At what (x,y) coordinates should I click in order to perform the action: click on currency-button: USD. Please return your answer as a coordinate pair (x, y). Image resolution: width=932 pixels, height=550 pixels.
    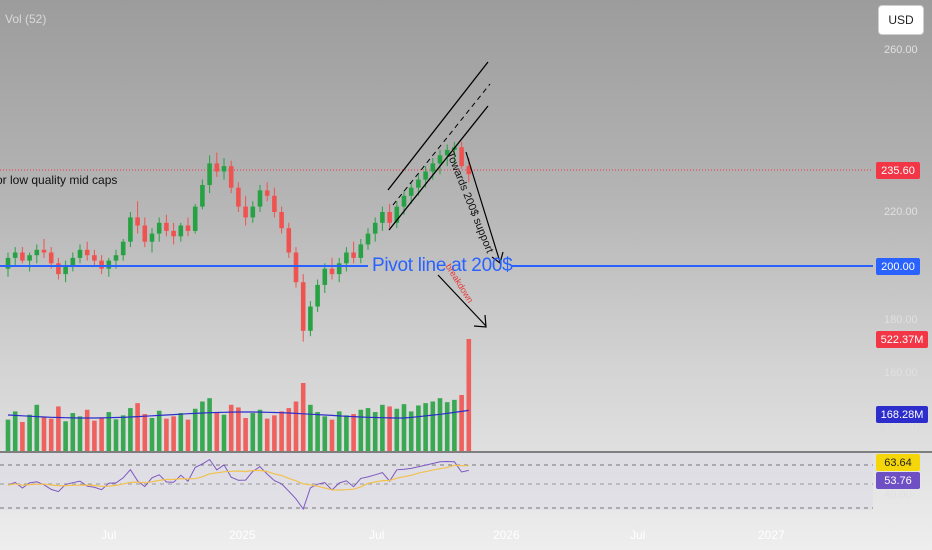
    Looking at the image, I should click on (901, 20).